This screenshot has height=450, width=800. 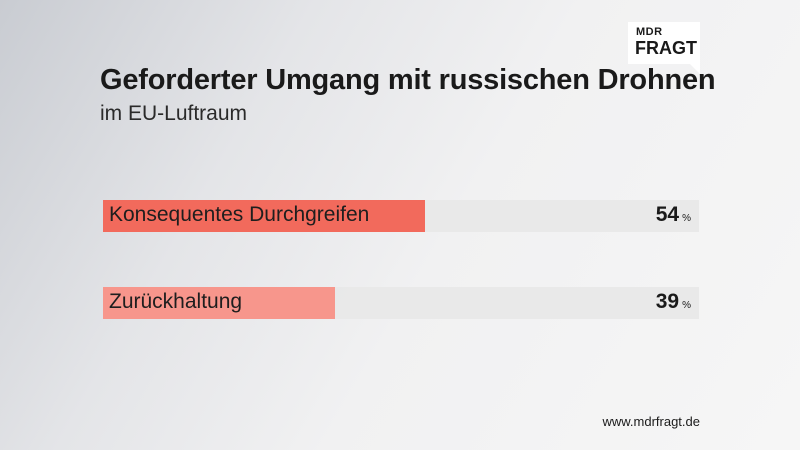 I want to click on logo-text-top: MDR, so click(x=649, y=32).